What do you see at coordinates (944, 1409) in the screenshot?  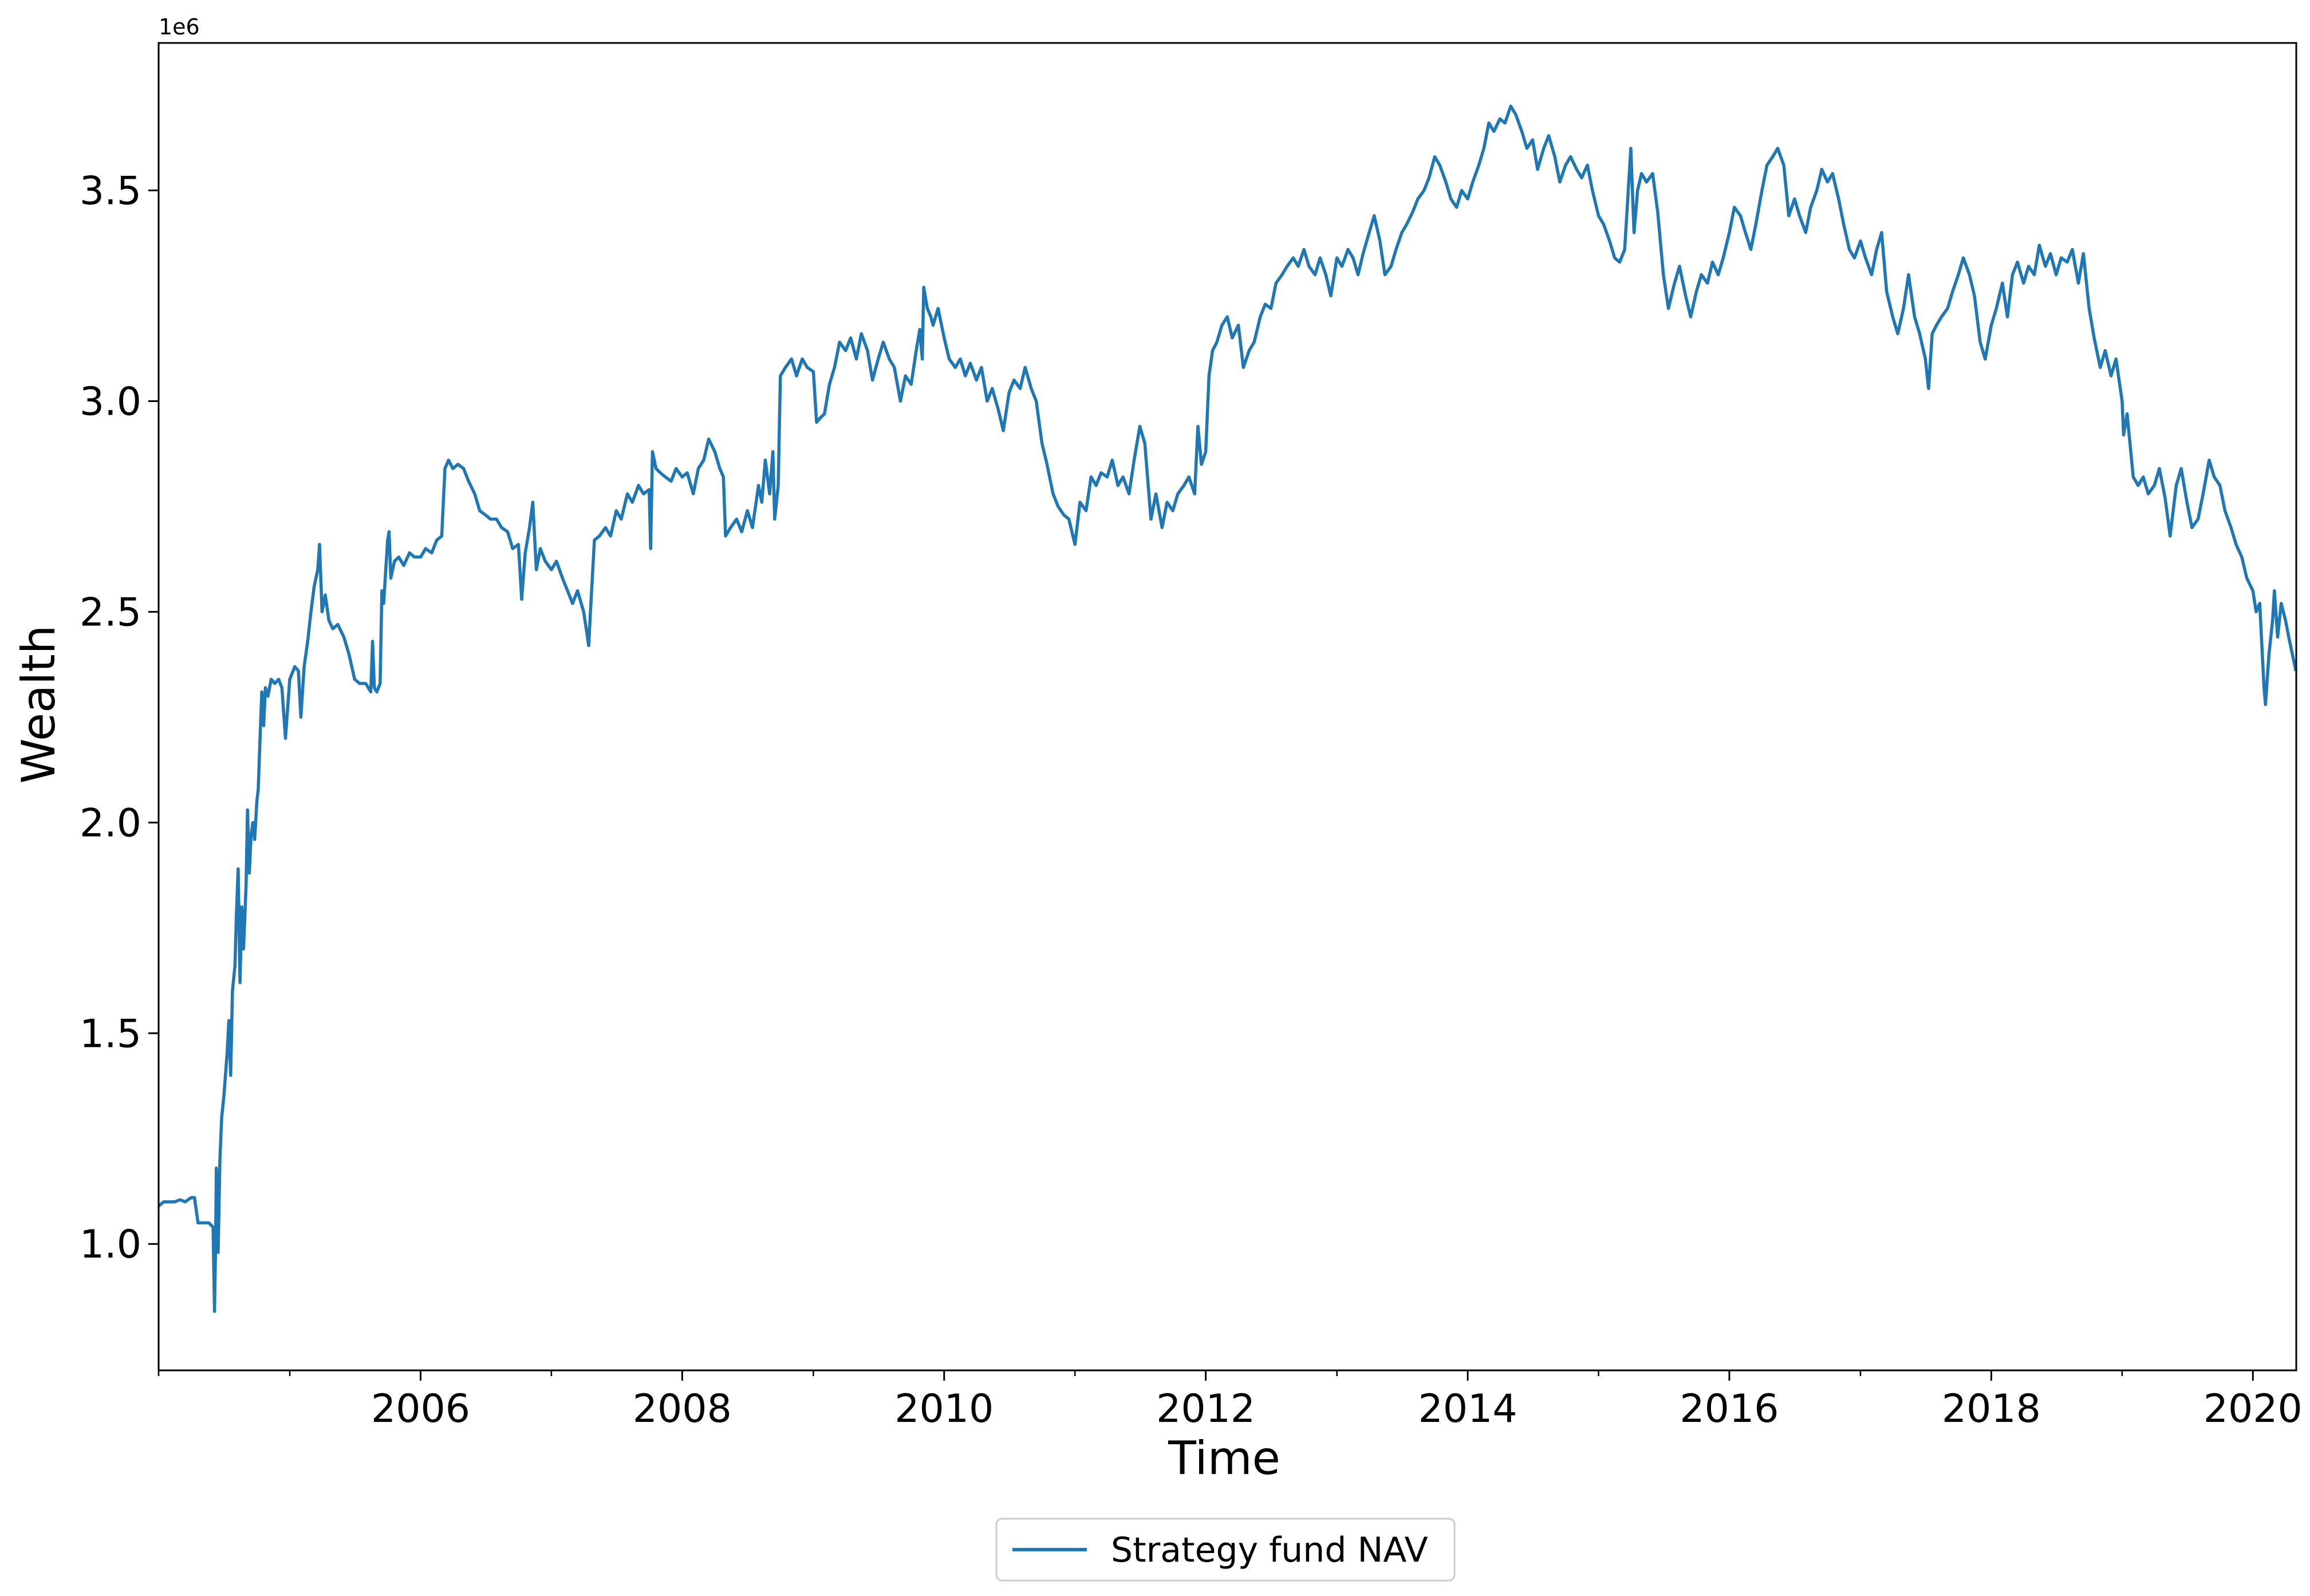 I see `x-tick-label: 2010` at bounding box center [944, 1409].